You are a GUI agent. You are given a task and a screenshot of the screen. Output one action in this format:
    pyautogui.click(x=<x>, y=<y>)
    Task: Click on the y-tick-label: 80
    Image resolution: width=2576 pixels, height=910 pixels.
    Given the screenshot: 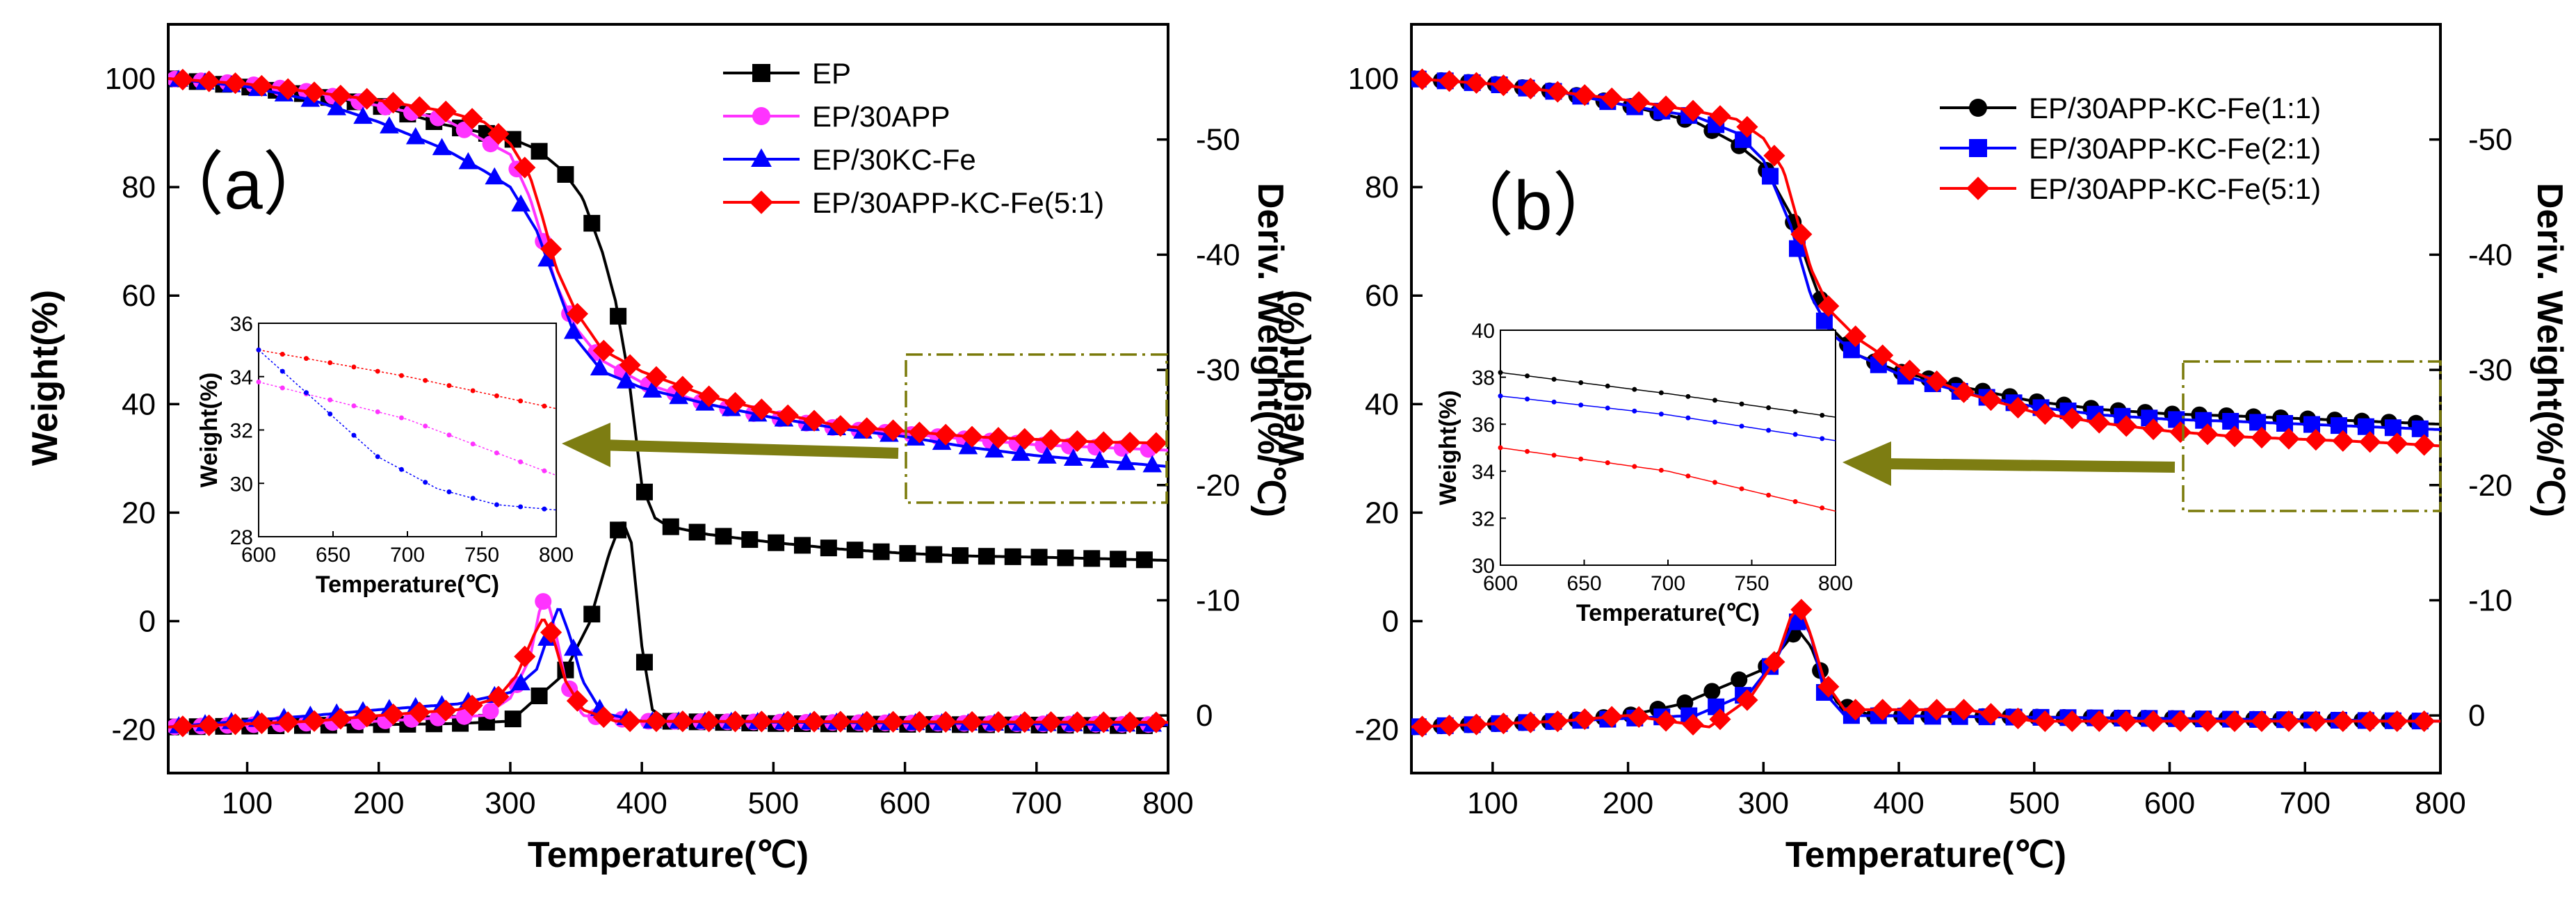 What is the action you would take?
    pyautogui.click(x=139, y=187)
    